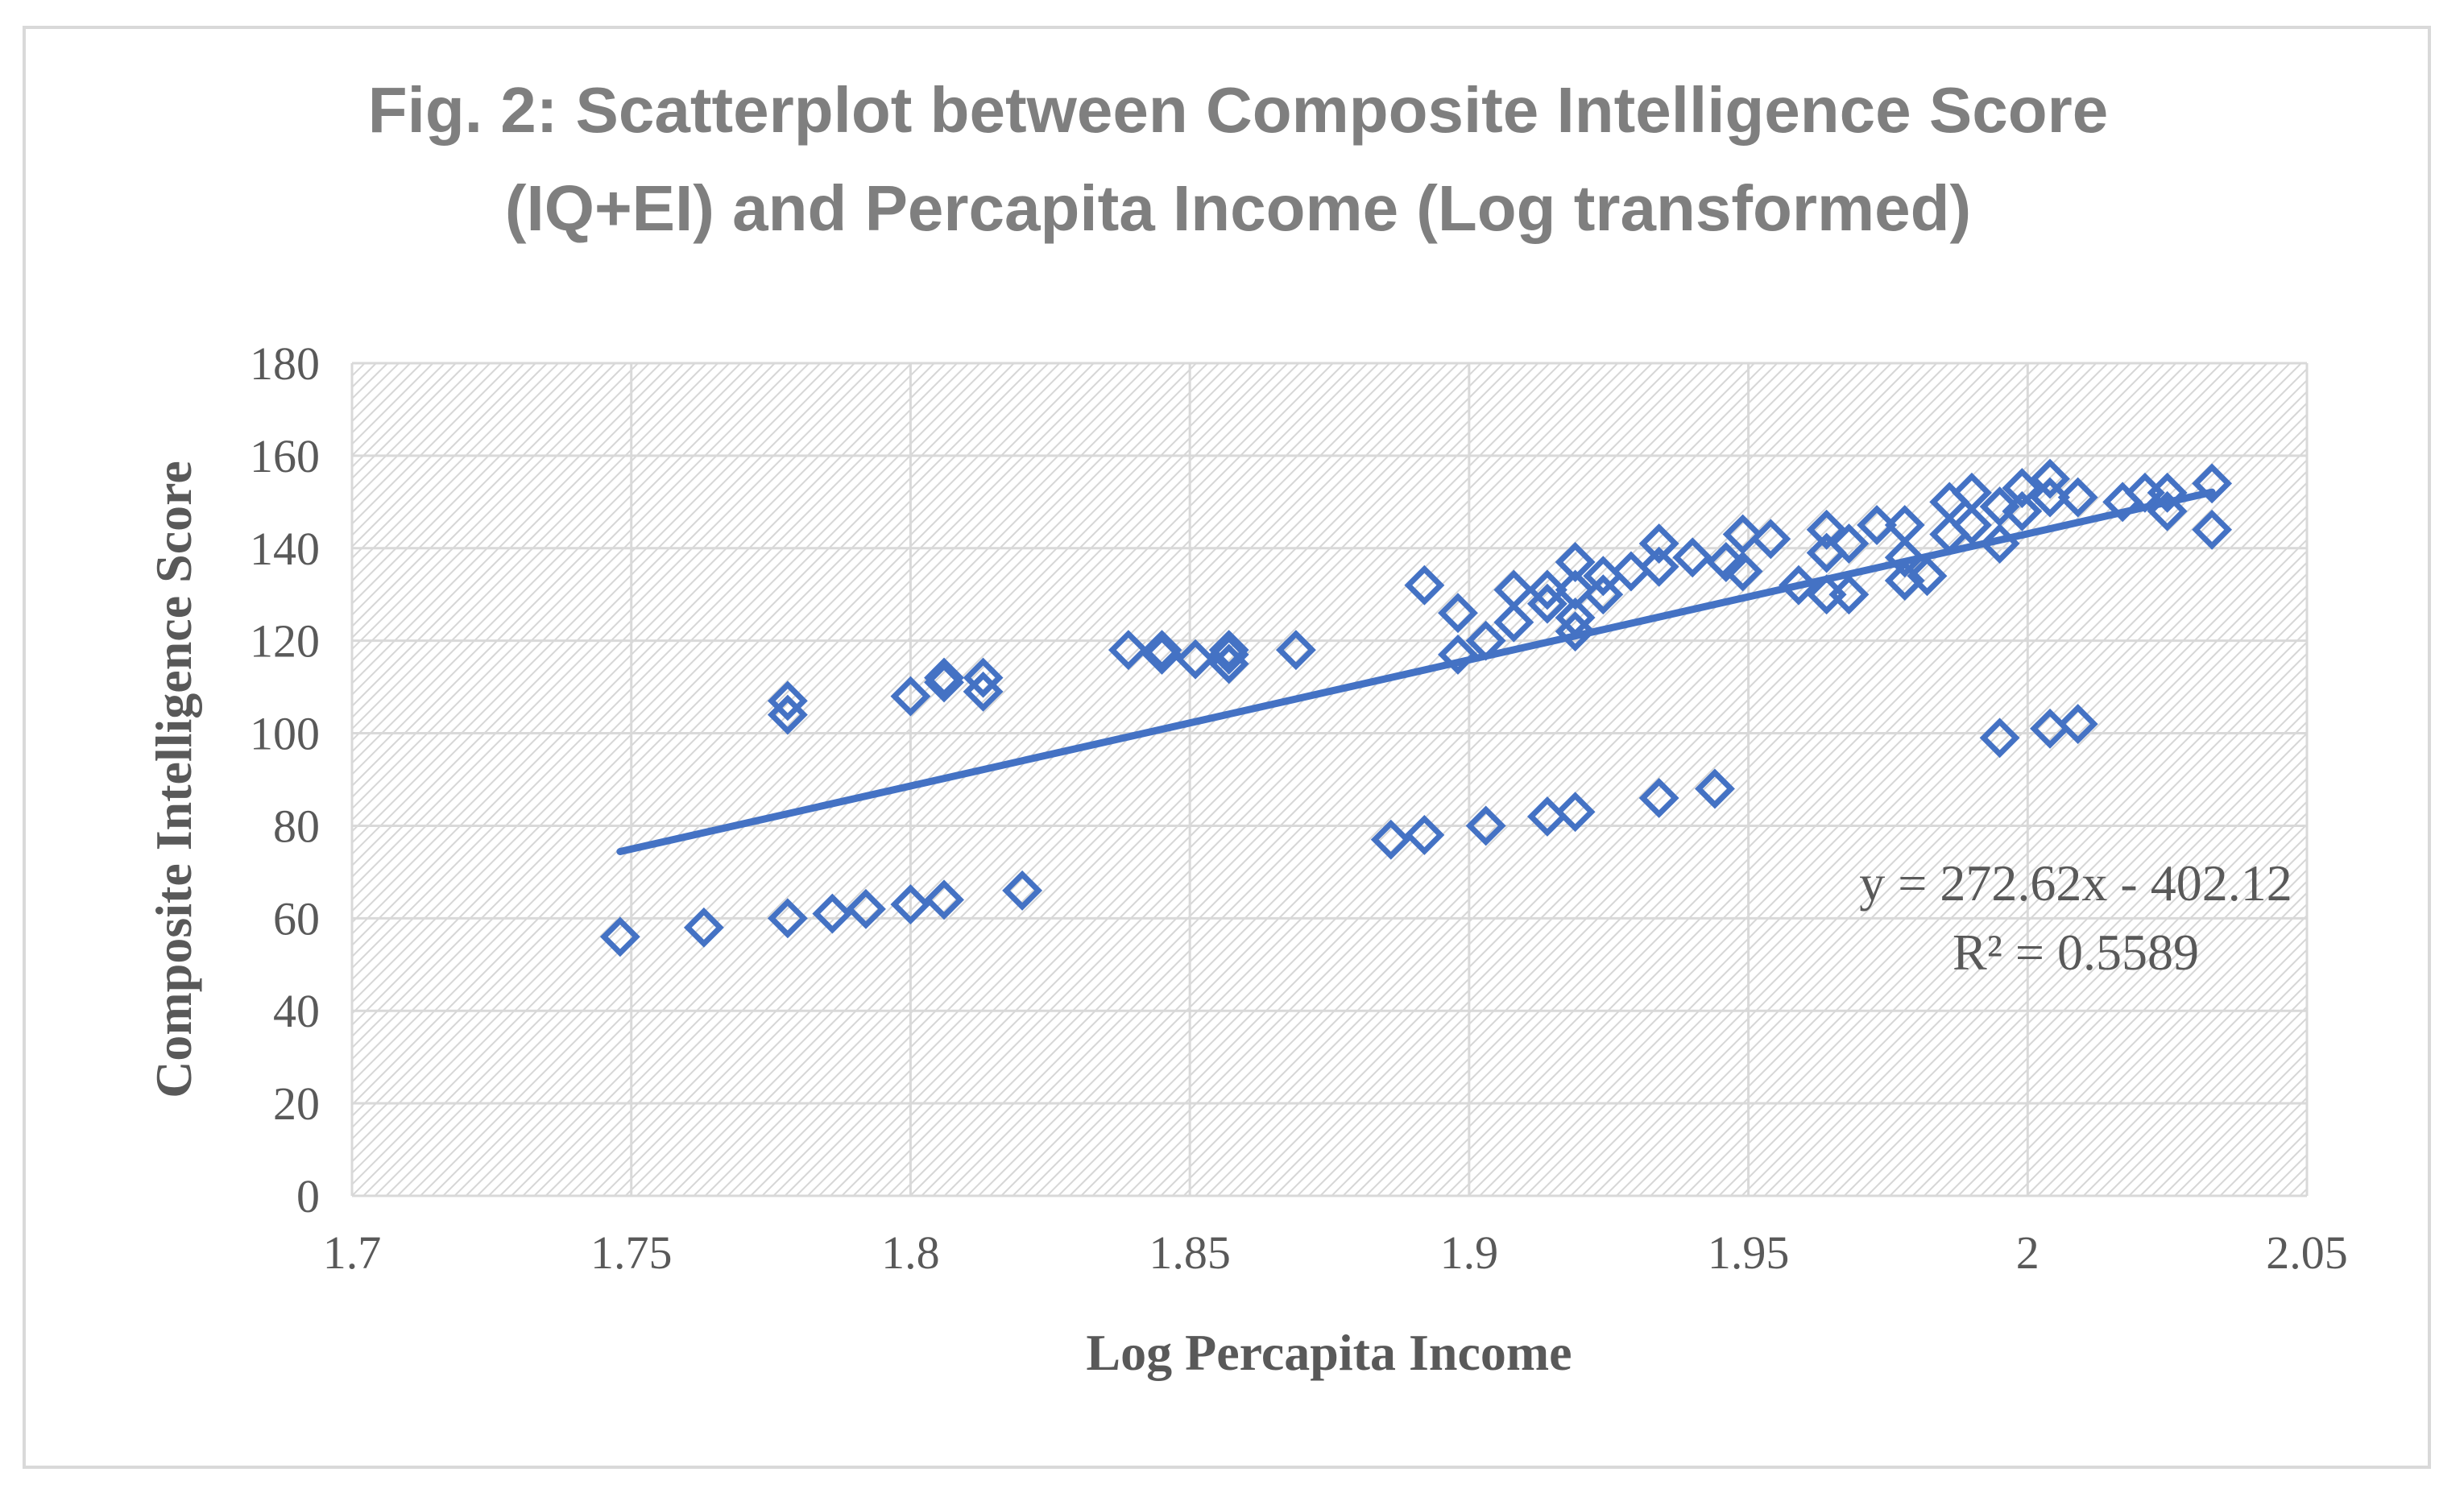 Image resolution: width=2464 pixels, height=1497 pixels. I want to click on y-tick-label: 0, so click(308, 1196).